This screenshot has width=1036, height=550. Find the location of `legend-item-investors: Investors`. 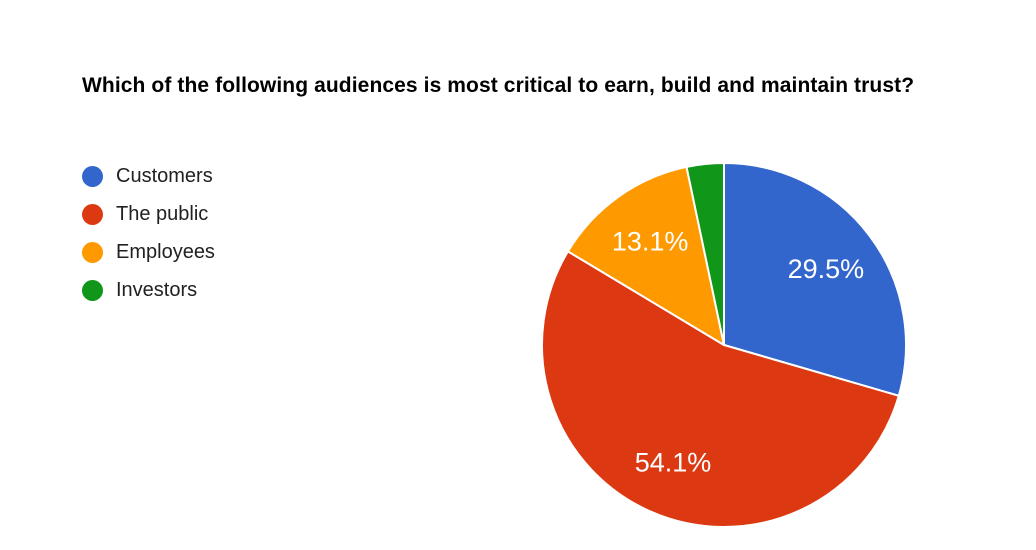

legend-item-investors: Investors is located at coordinates (148, 290).